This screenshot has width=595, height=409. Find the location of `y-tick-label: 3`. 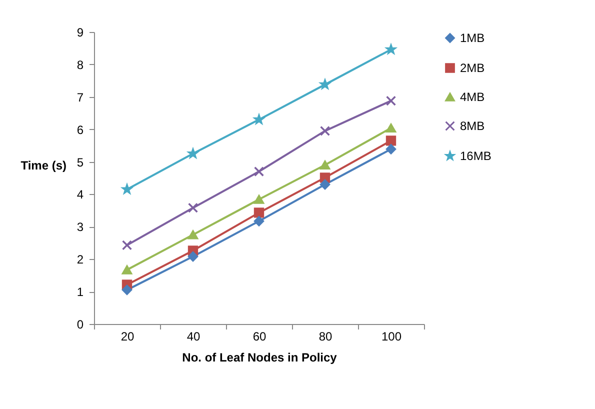

y-tick-label: 3 is located at coordinates (80, 227).